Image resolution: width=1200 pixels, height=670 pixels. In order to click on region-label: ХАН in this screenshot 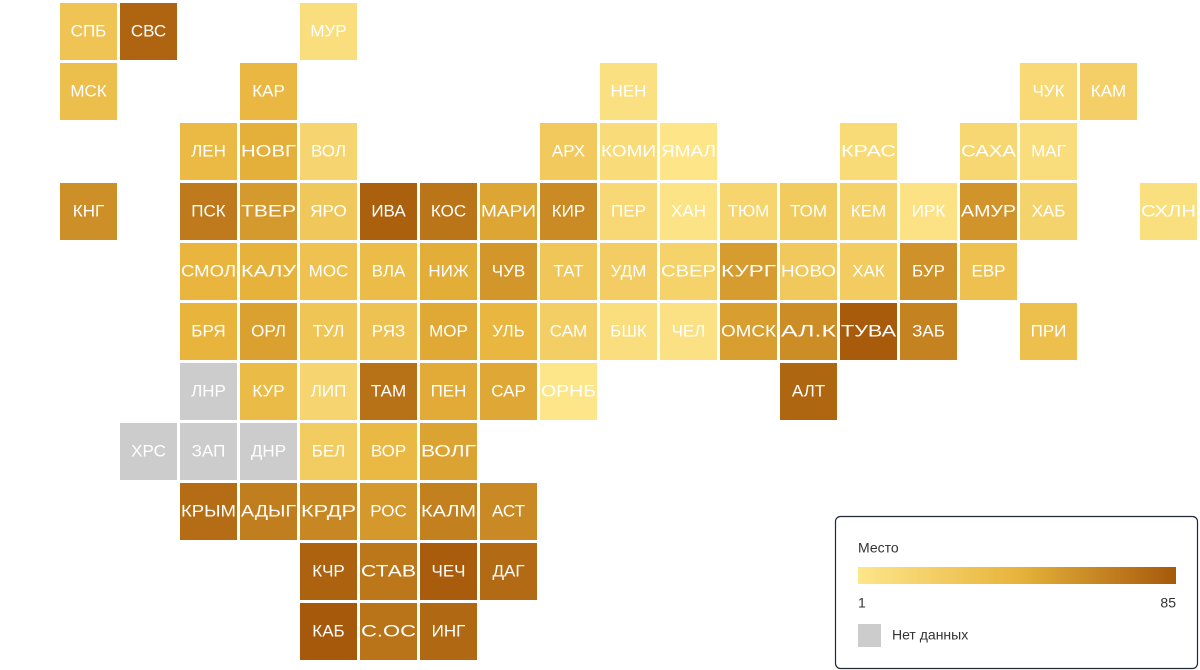, I will do `click(688, 210)`.